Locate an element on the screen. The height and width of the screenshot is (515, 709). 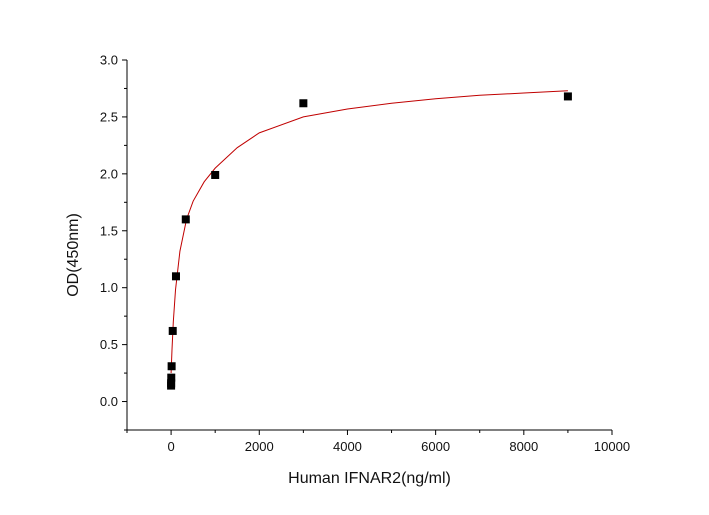
x-tick-label: 10000 is located at coordinates (612, 446).